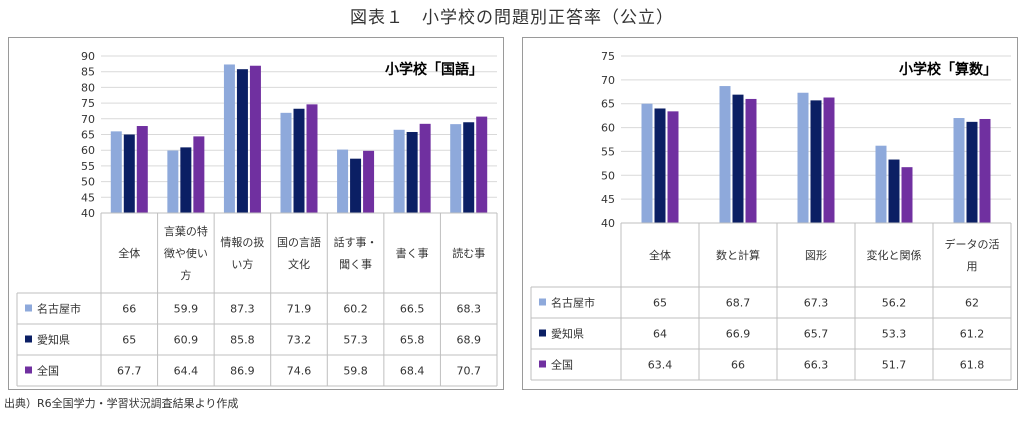  I want to click on chart-title: 小学校「国語」, so click(434, 69).